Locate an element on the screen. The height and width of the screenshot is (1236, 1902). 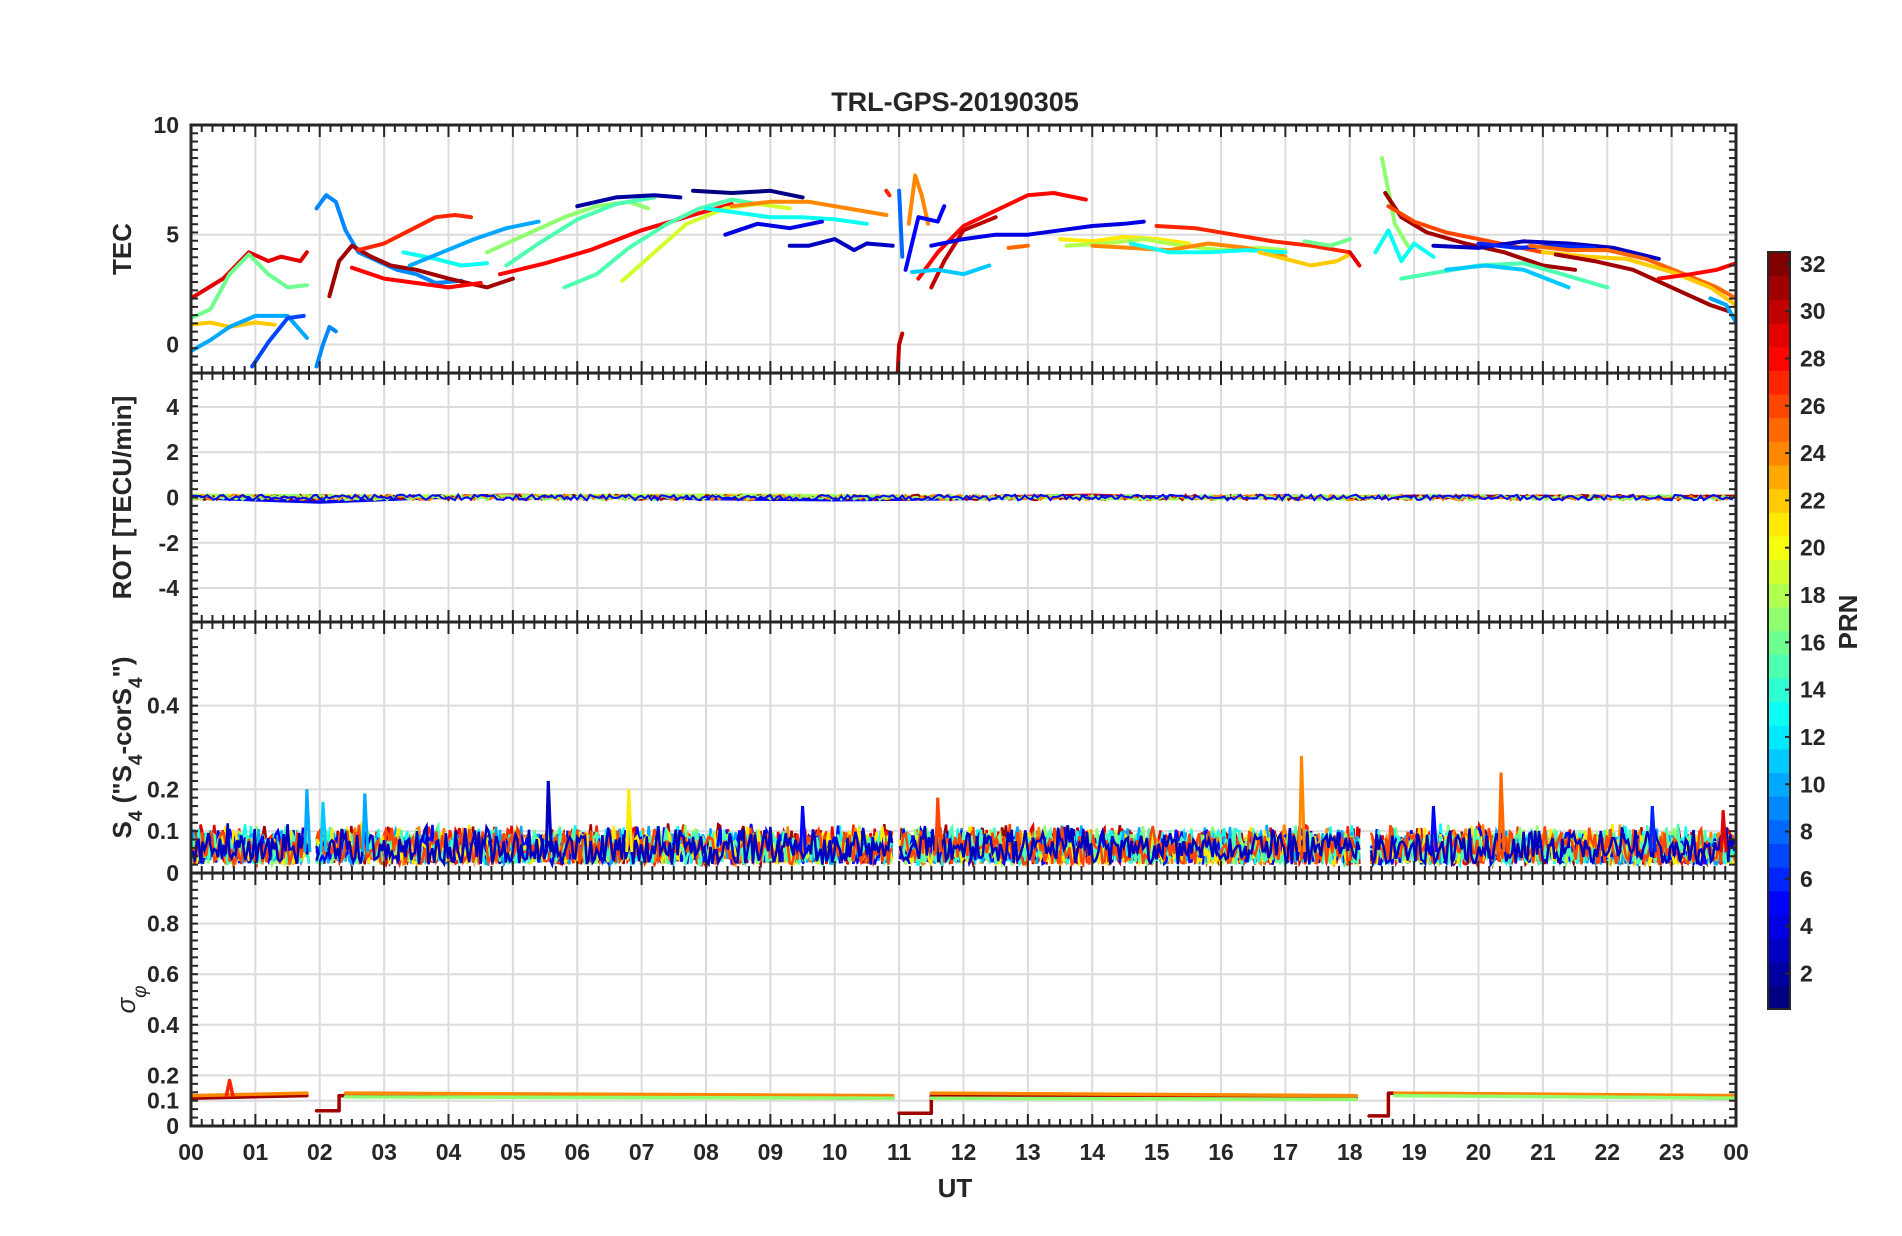
y-label-subscript: 4 is located at coordinates (136, 759).